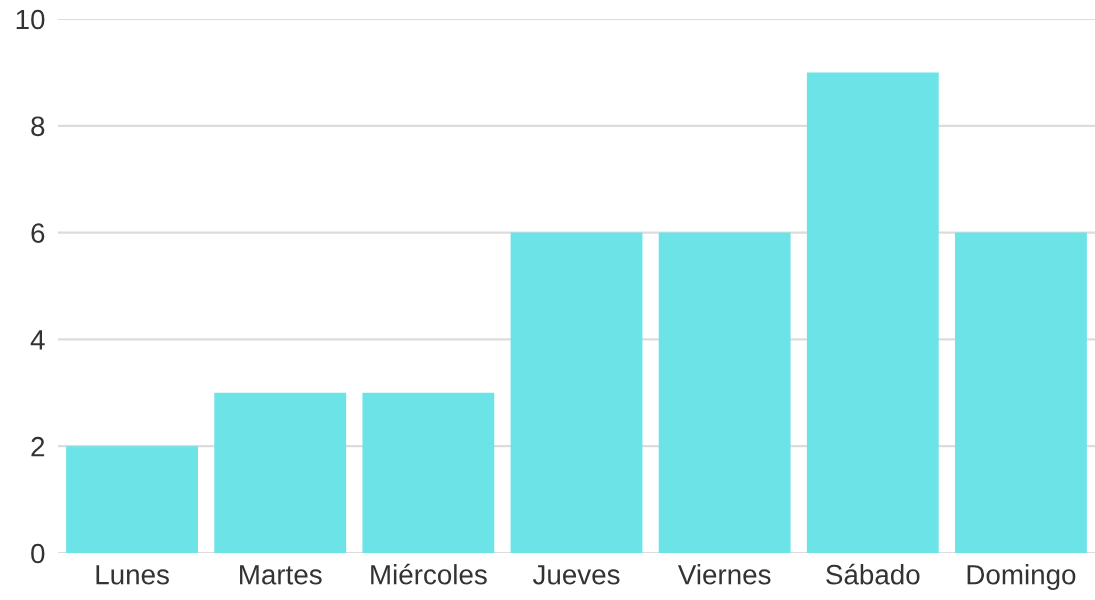 The image size is (1095, 600). What do you see at coordinates (281, 575) in the screenshot?
I see `x-tick-label: Martes` at bounding box center [281, 575].